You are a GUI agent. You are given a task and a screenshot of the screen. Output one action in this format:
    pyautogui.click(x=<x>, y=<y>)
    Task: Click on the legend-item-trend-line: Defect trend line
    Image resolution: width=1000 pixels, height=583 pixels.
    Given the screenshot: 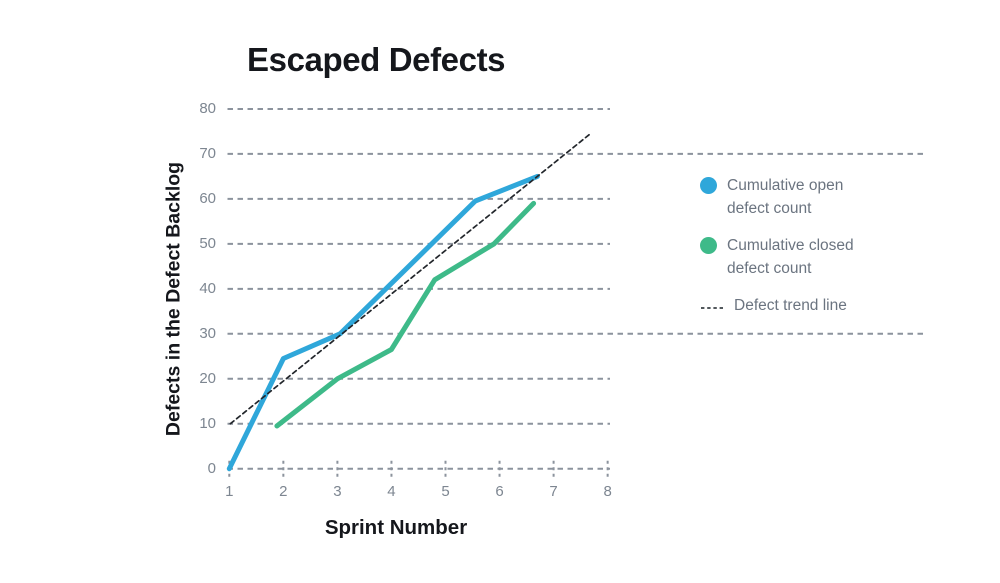 What is the action you would take?
    pyautogui.click(x=800, y=305)
    